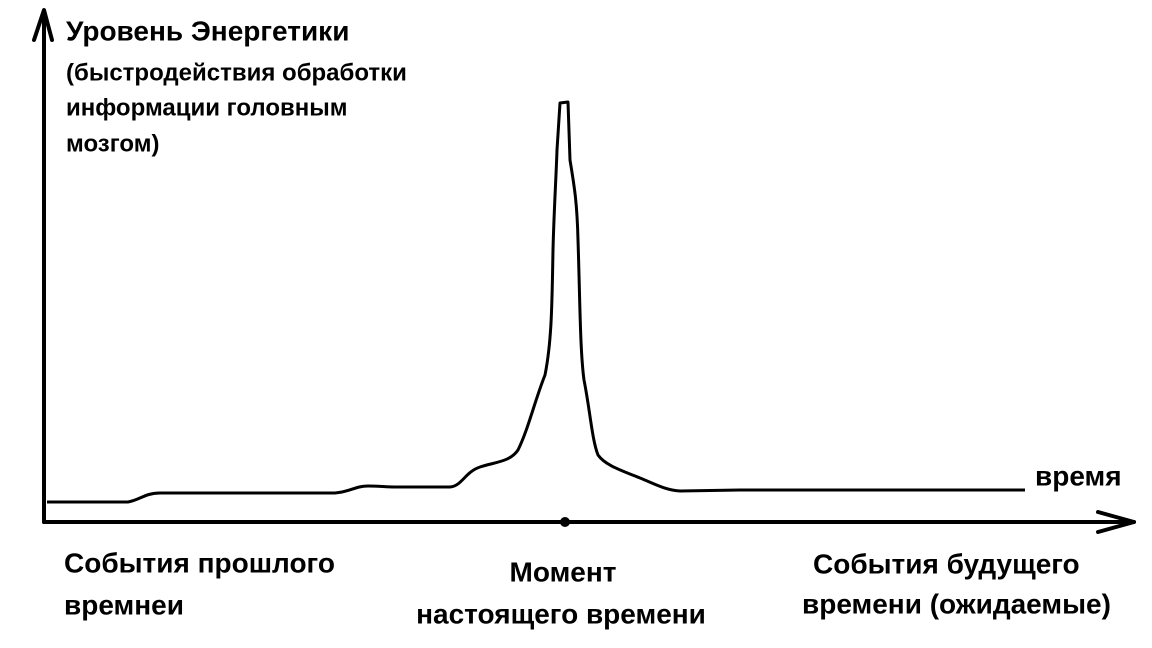 Image resolution: width=1152 pixels, height=648 pixels. I want to click on x-axis-arrow, so click(1116, 522).